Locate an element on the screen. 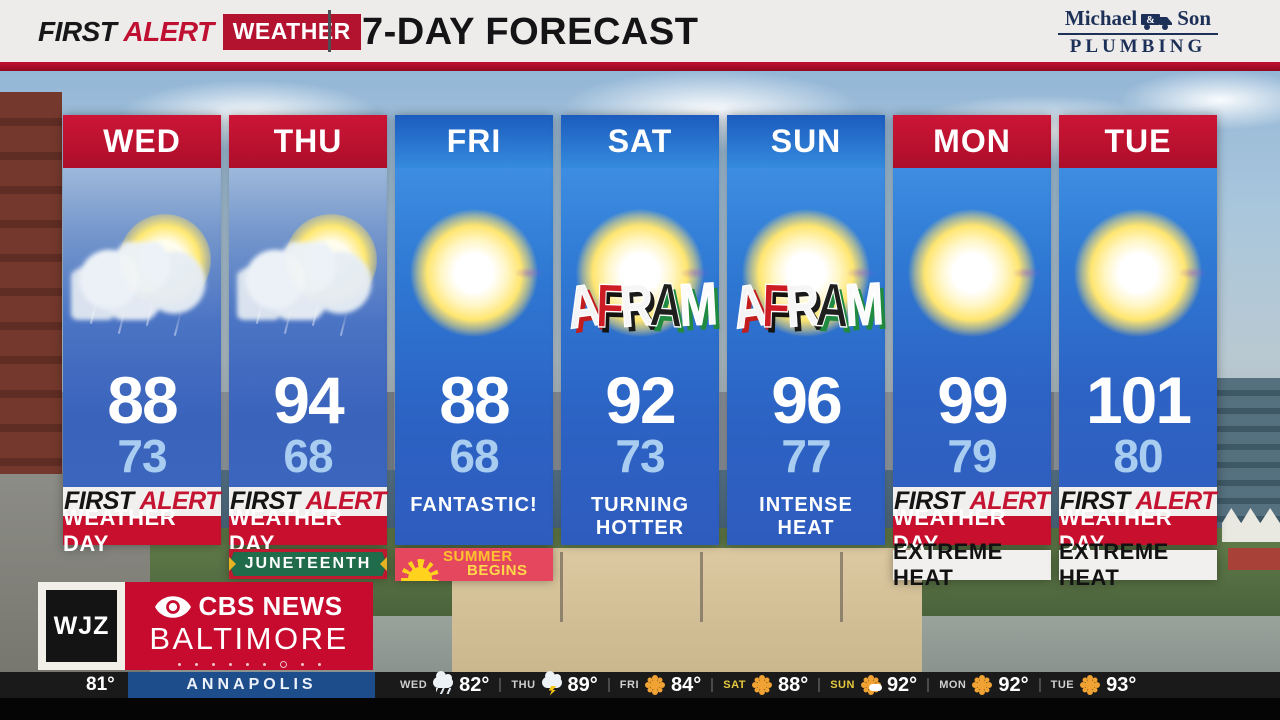 Image resolution: width=1280 pixels, height=720 pixels. page-title: 7-DAY FORECAST is located at coordinates (530, 32).